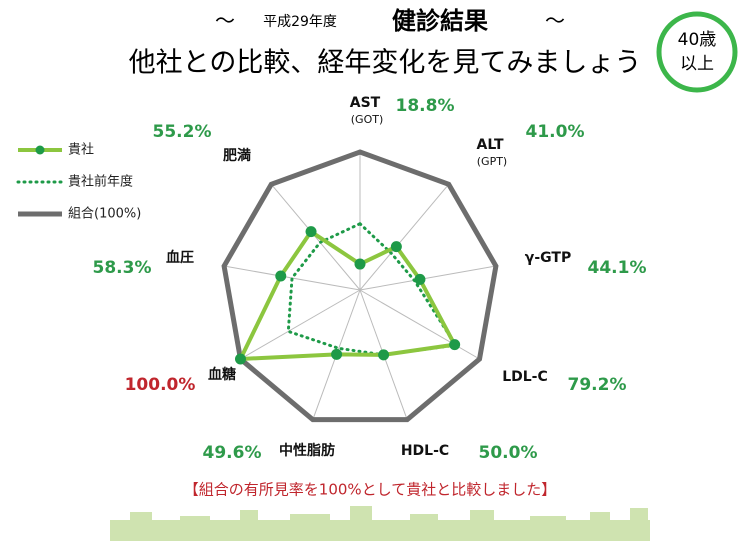 The width and height of the screenshot is (741, 541). Describe the element at coordinates (697, 40) in the screenshot. I see `badge-line: 40歳` at that location.